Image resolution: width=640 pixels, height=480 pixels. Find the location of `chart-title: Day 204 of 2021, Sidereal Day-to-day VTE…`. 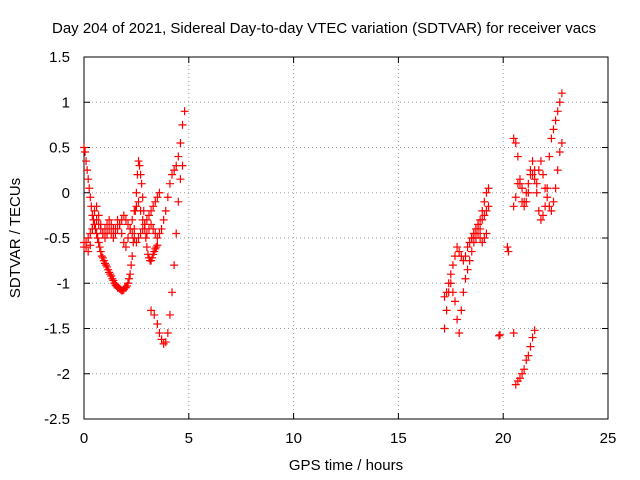

chart-title: Day 204 of 2021, Sidereal Day-to-day VTE… is located at coordinates (324, 28).